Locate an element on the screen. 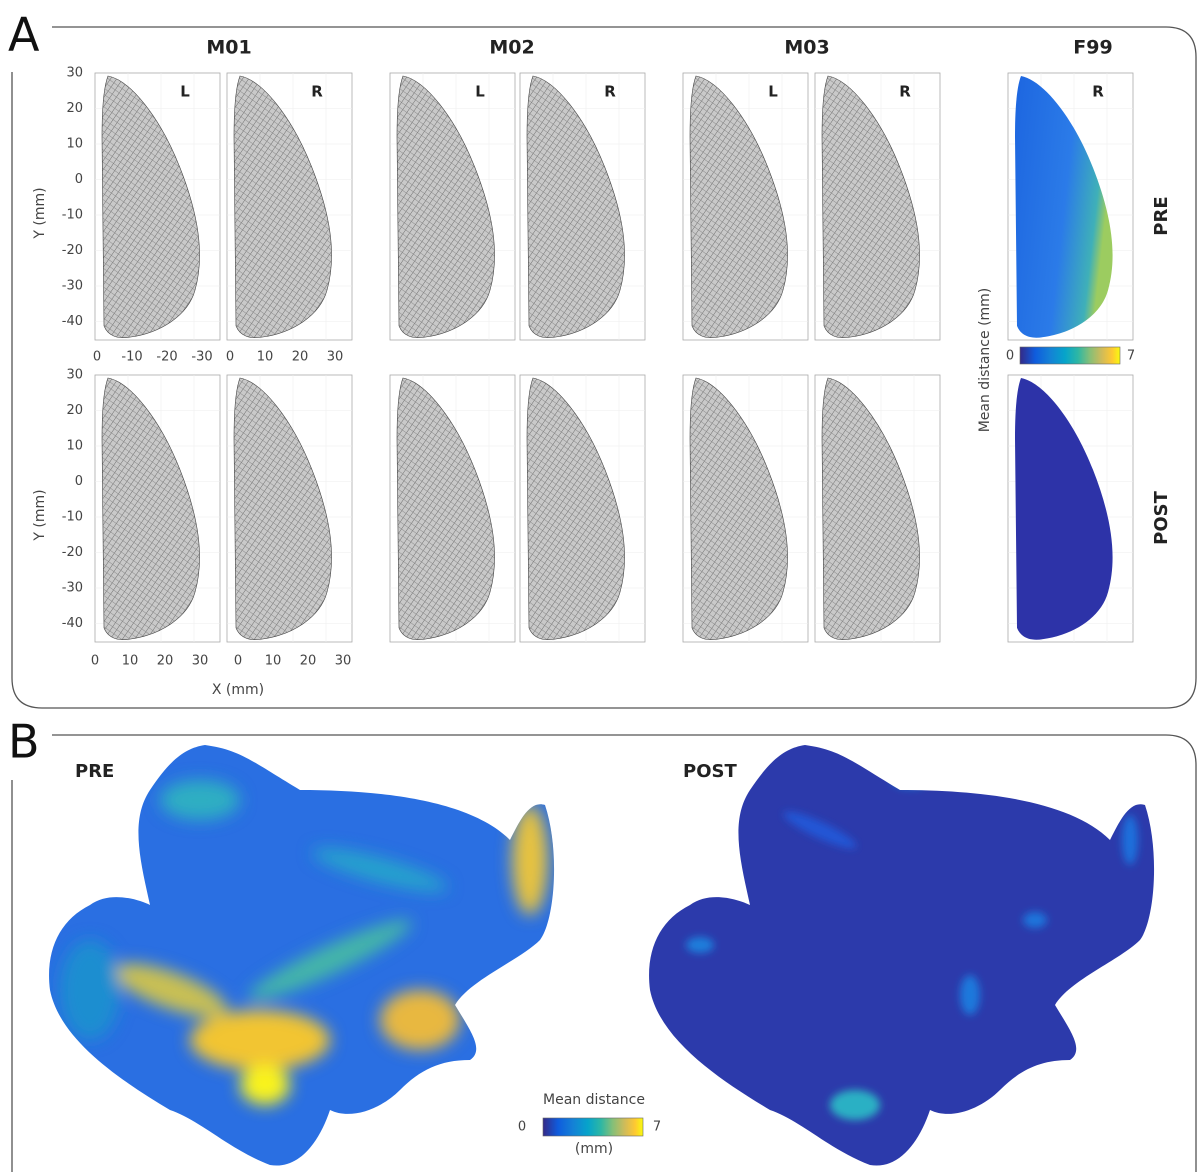 The image size is (1198, 1176). map-title: POST is located at coordinates (710, 771).